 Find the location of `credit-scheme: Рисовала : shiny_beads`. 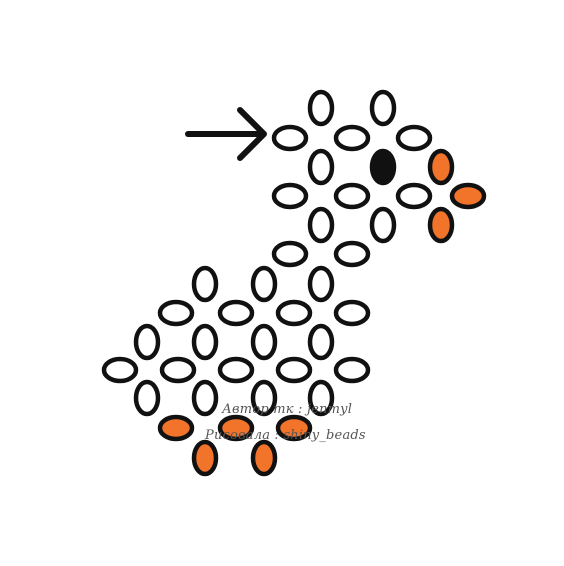

credit-scheme: Рисовала : shiny_beads is located at coordinates (285, 435).